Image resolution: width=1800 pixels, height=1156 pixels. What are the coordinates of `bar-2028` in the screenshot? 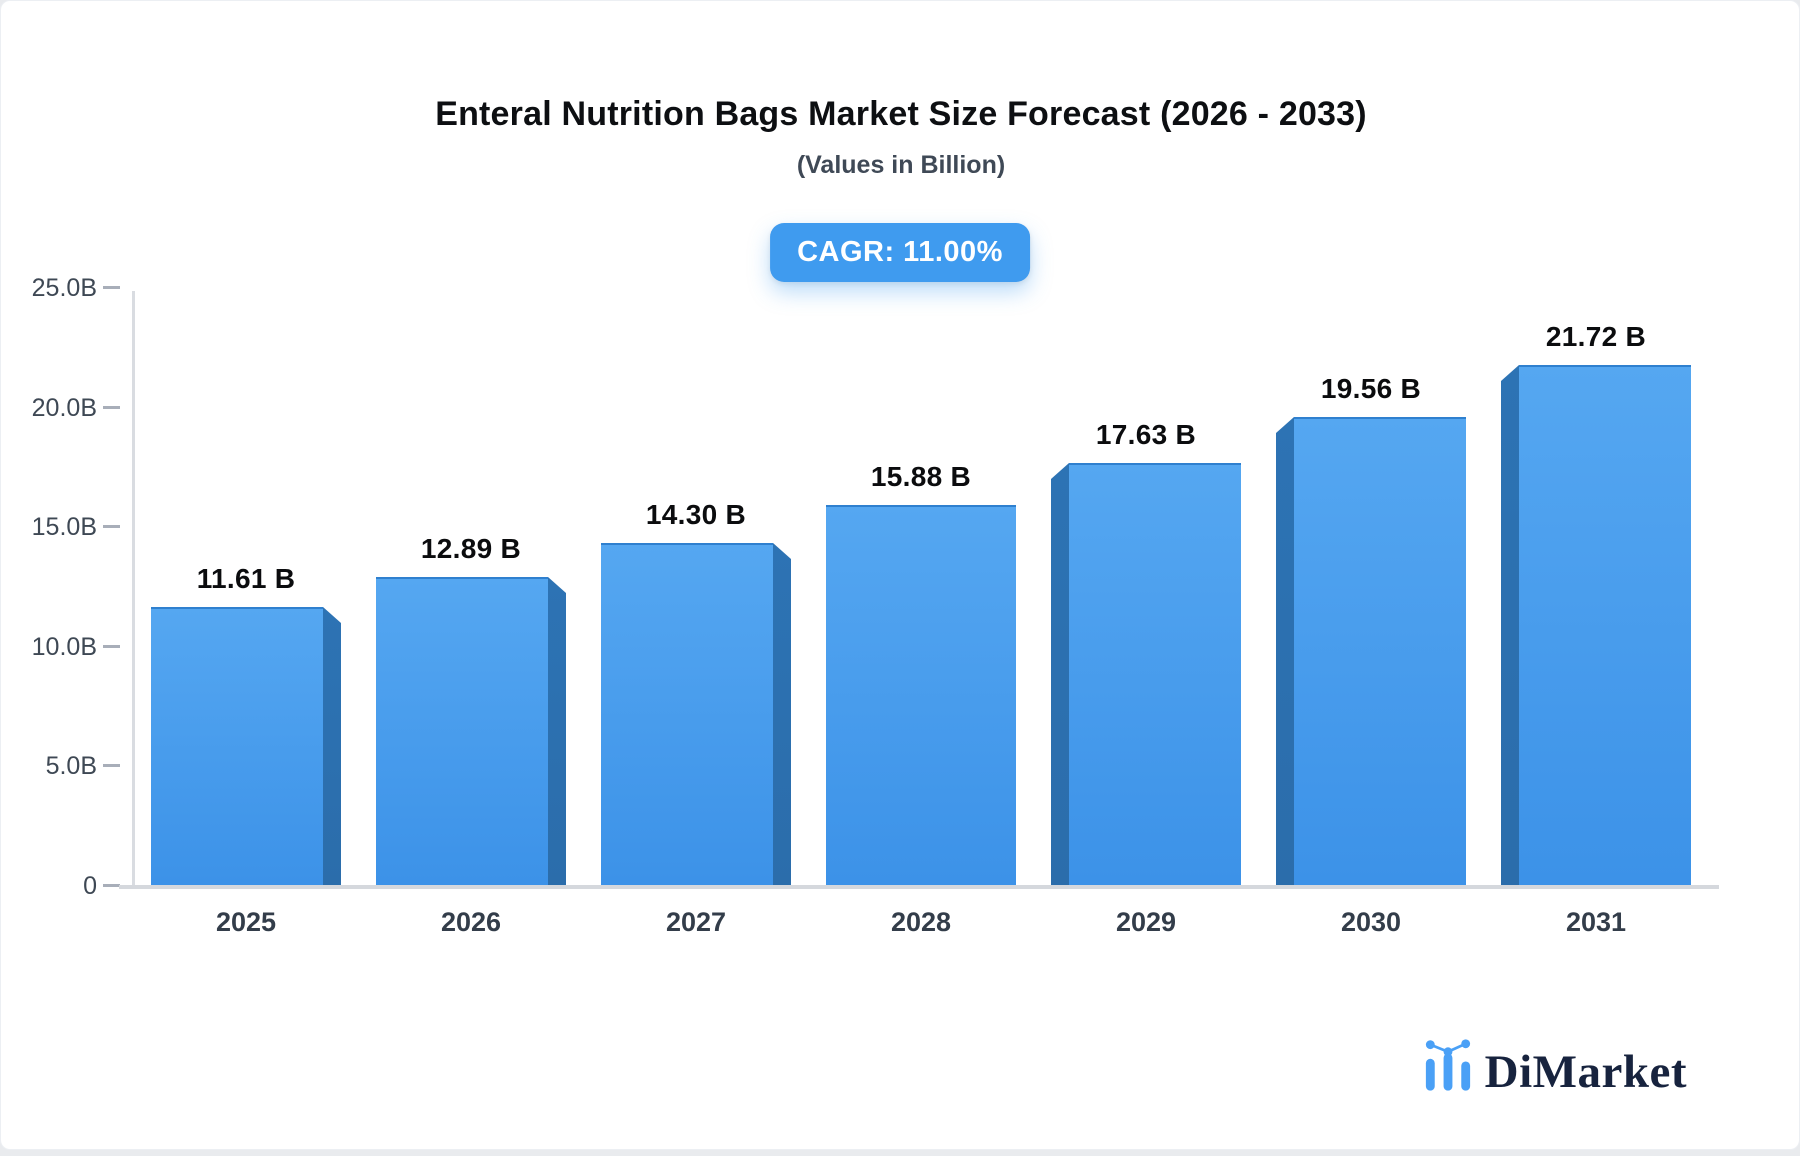 It's located at (921, 695).